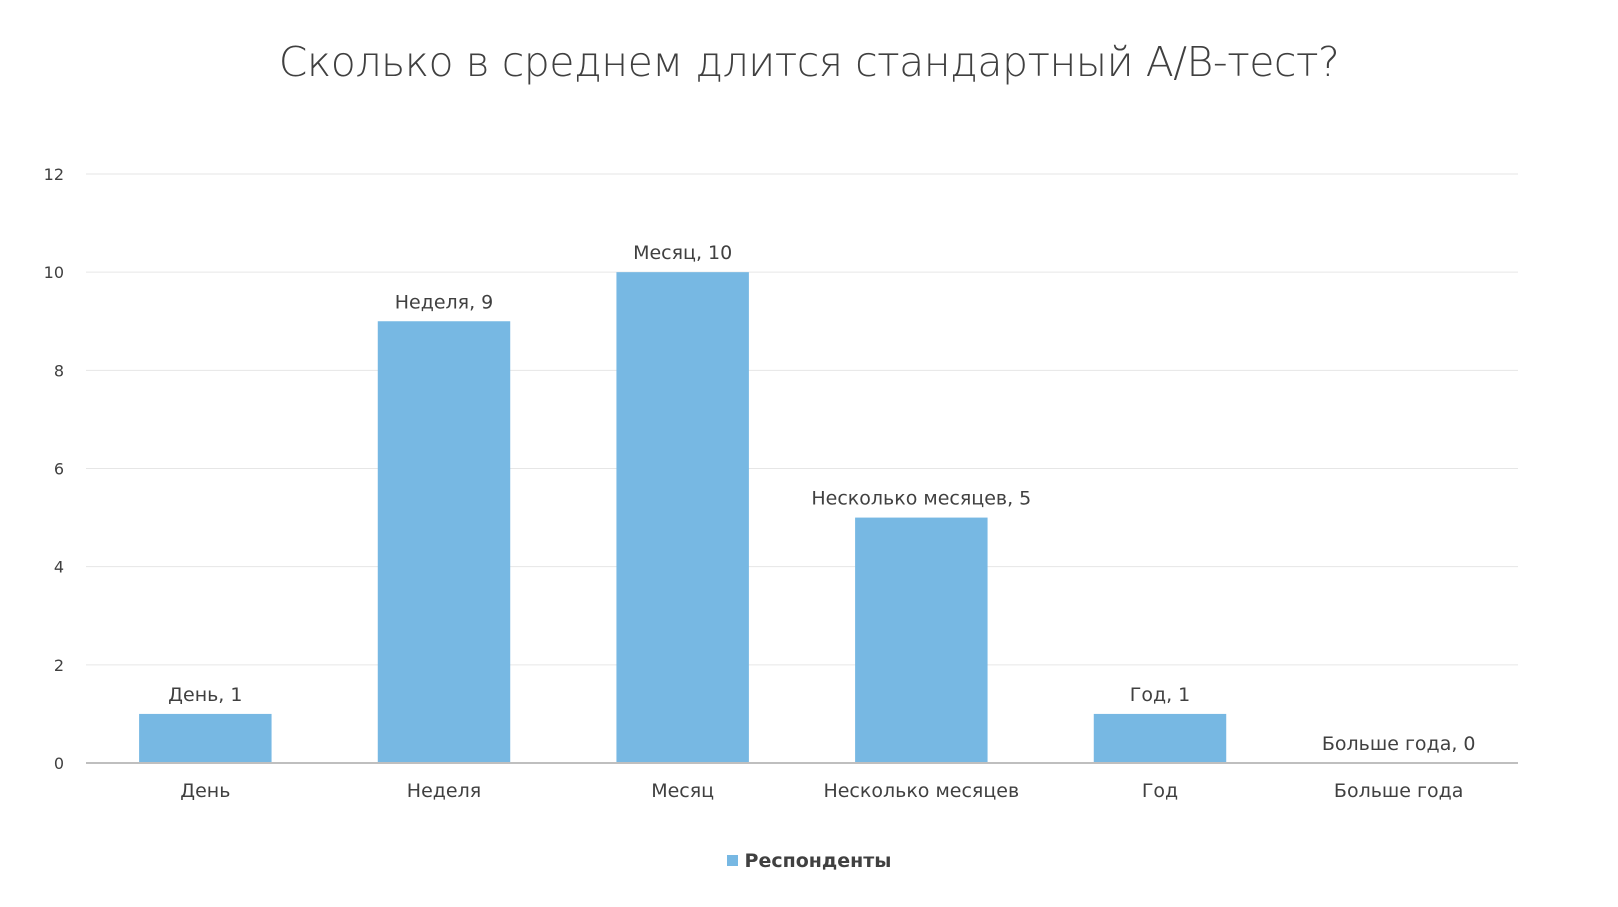 Image resolution: width=1618 pixels, height=907 pixels. Describe the element at coordinates (682, 791) in the screenshot. I see `x-tick-label: Месяц` at that location.